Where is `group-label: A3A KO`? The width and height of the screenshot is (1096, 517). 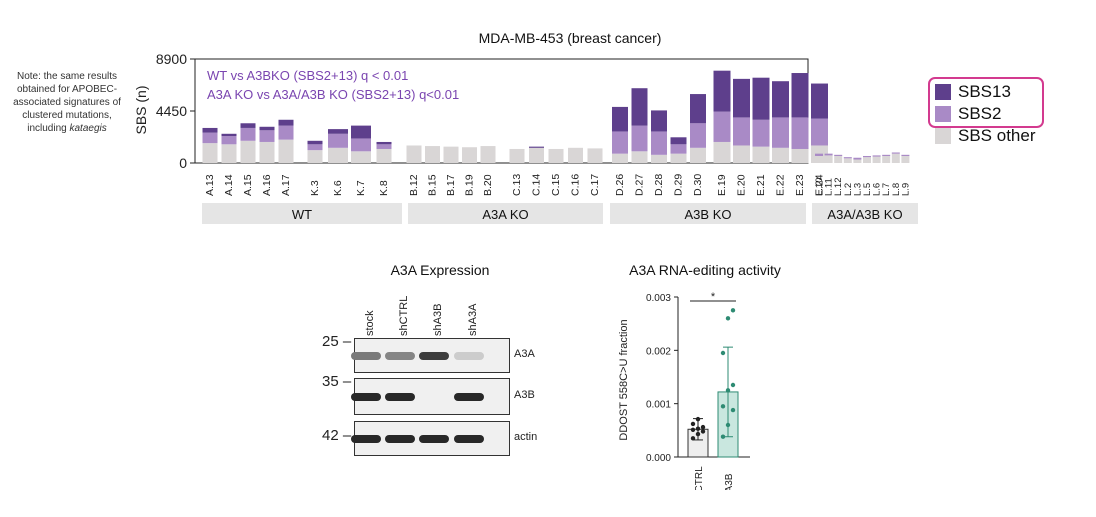
group-label: A3A KO is located at coordinates (505, 214).